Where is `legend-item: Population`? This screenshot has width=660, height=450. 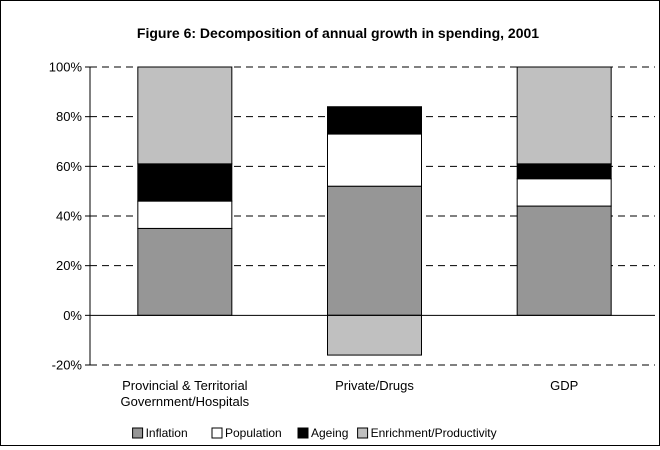
legend-item: Population is located at coordinates (246, 433).